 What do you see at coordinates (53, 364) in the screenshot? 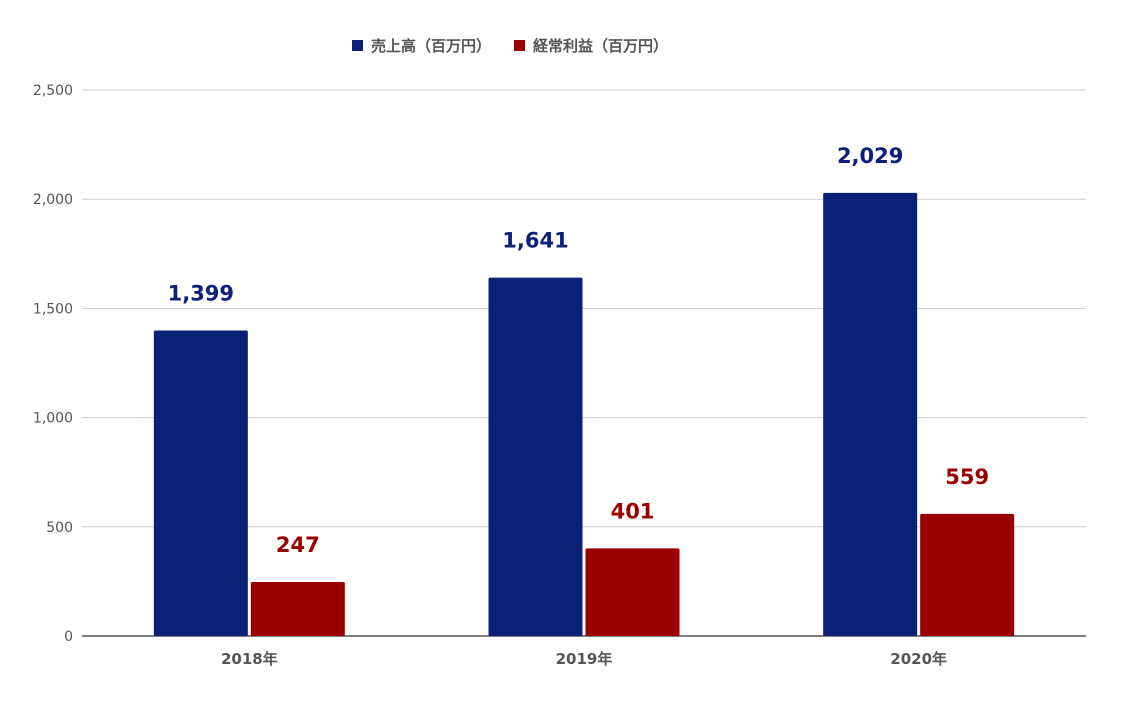
I see `y-axis-ticks: 0 500 1,000 1,500 2,000 2,500` at bounding box center [53, 364].